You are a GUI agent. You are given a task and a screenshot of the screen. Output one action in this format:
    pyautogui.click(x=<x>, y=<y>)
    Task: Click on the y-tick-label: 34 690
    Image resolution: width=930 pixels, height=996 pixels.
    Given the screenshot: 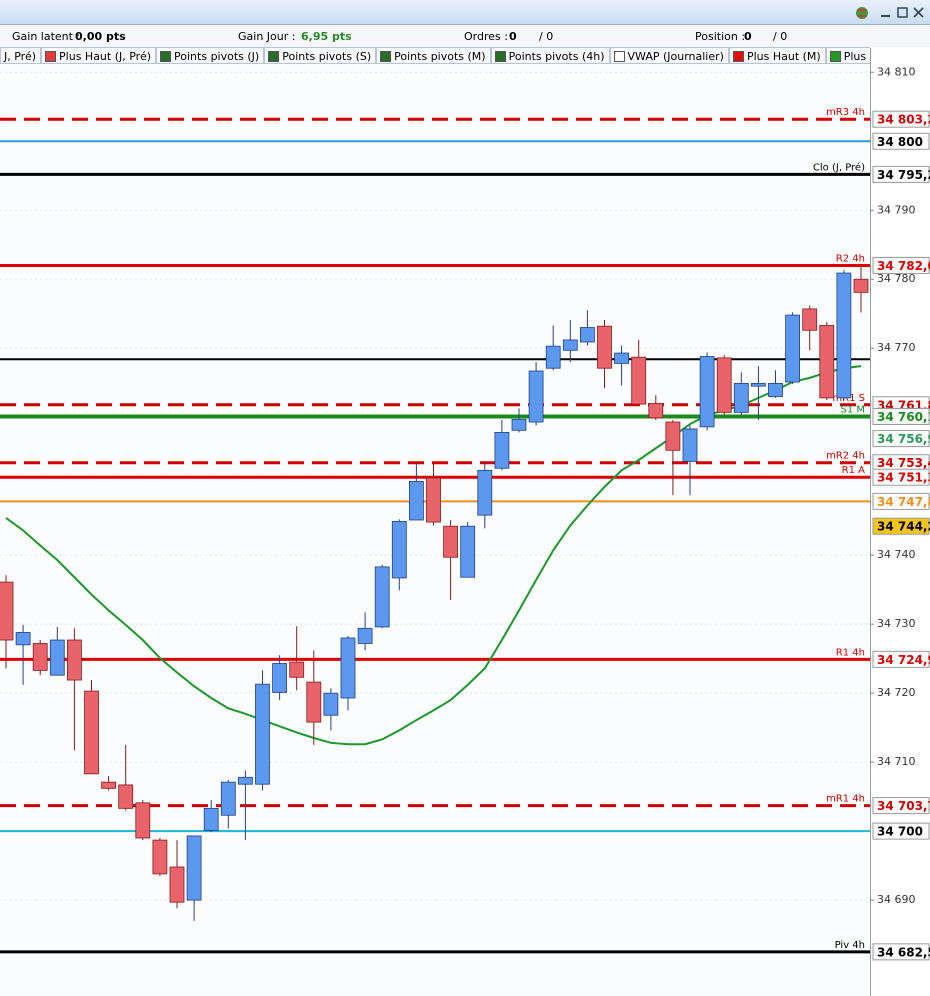 What is the action you would take?
    pyautogui.click(x=896, y=899)
    